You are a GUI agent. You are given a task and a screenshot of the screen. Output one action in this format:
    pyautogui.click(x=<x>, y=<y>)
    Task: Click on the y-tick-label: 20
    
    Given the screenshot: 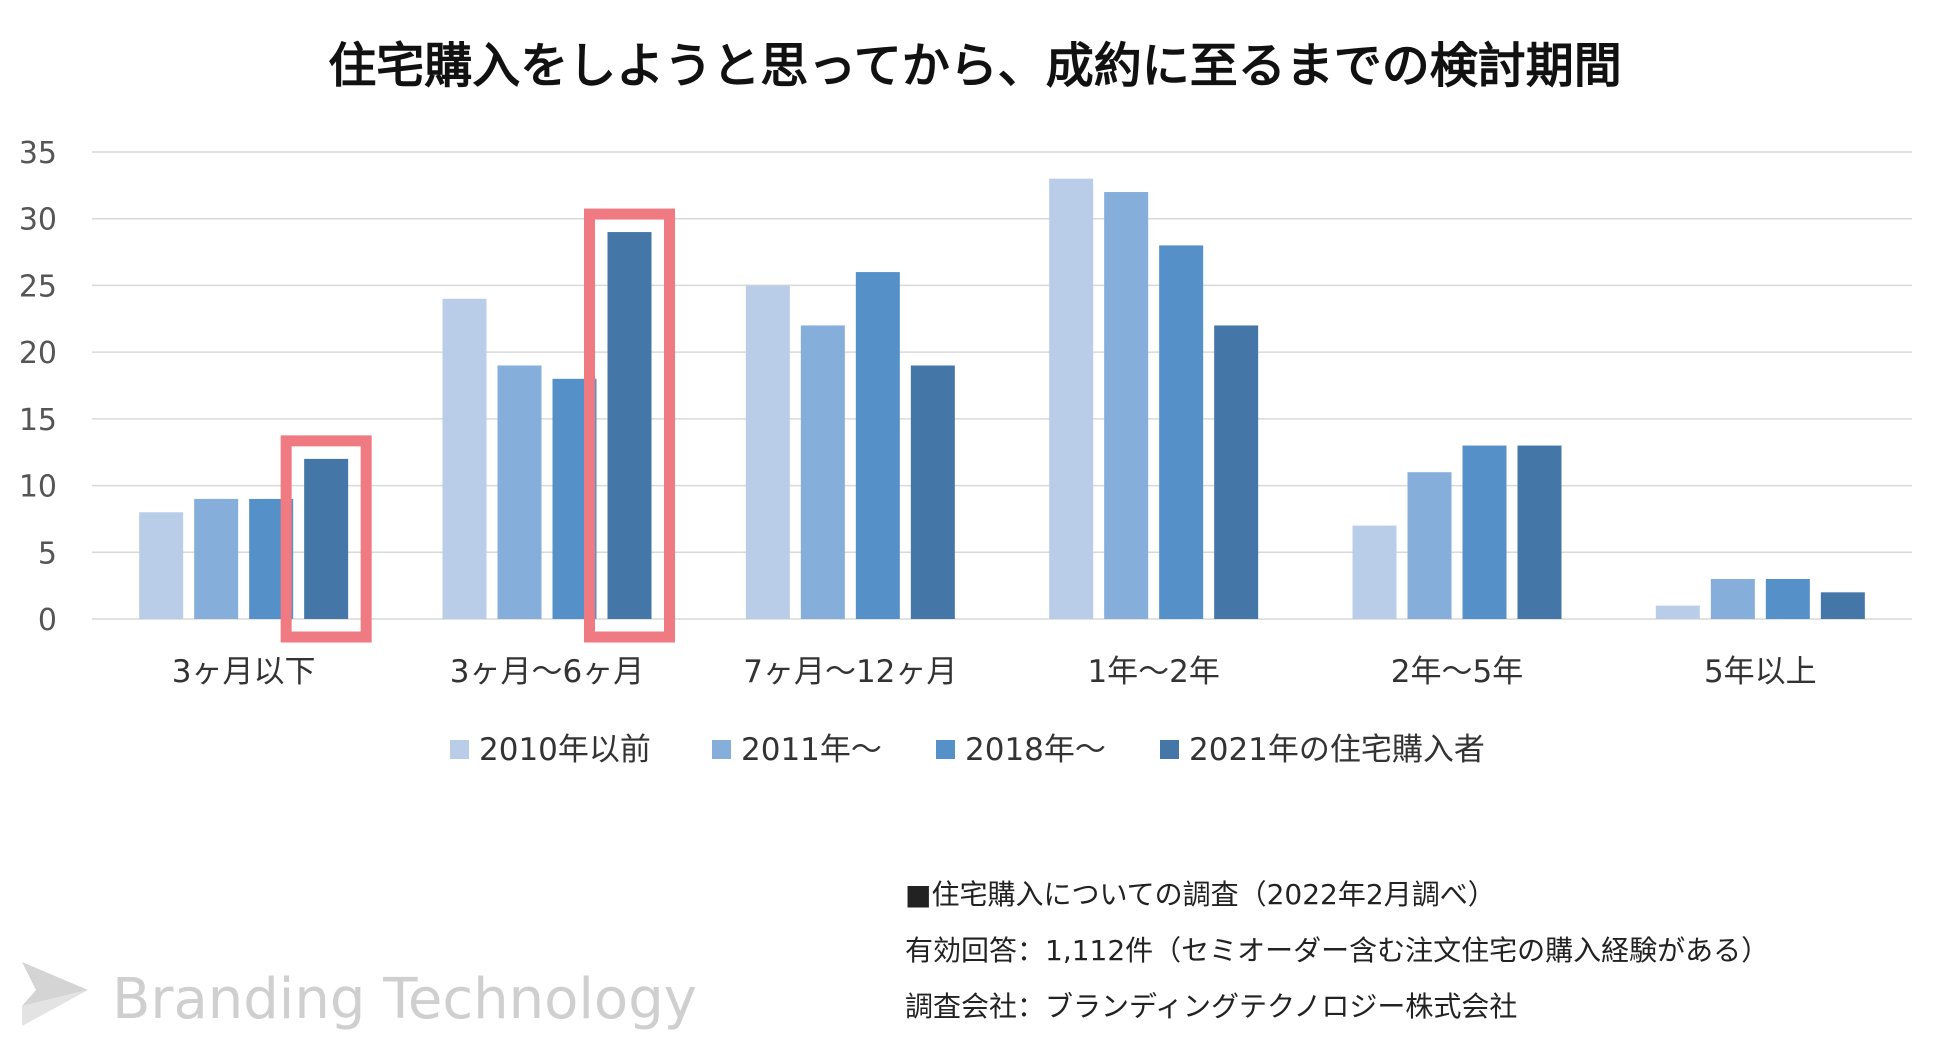 What is the action you would take?
    pyautogui.click(x=38, y=353)
    